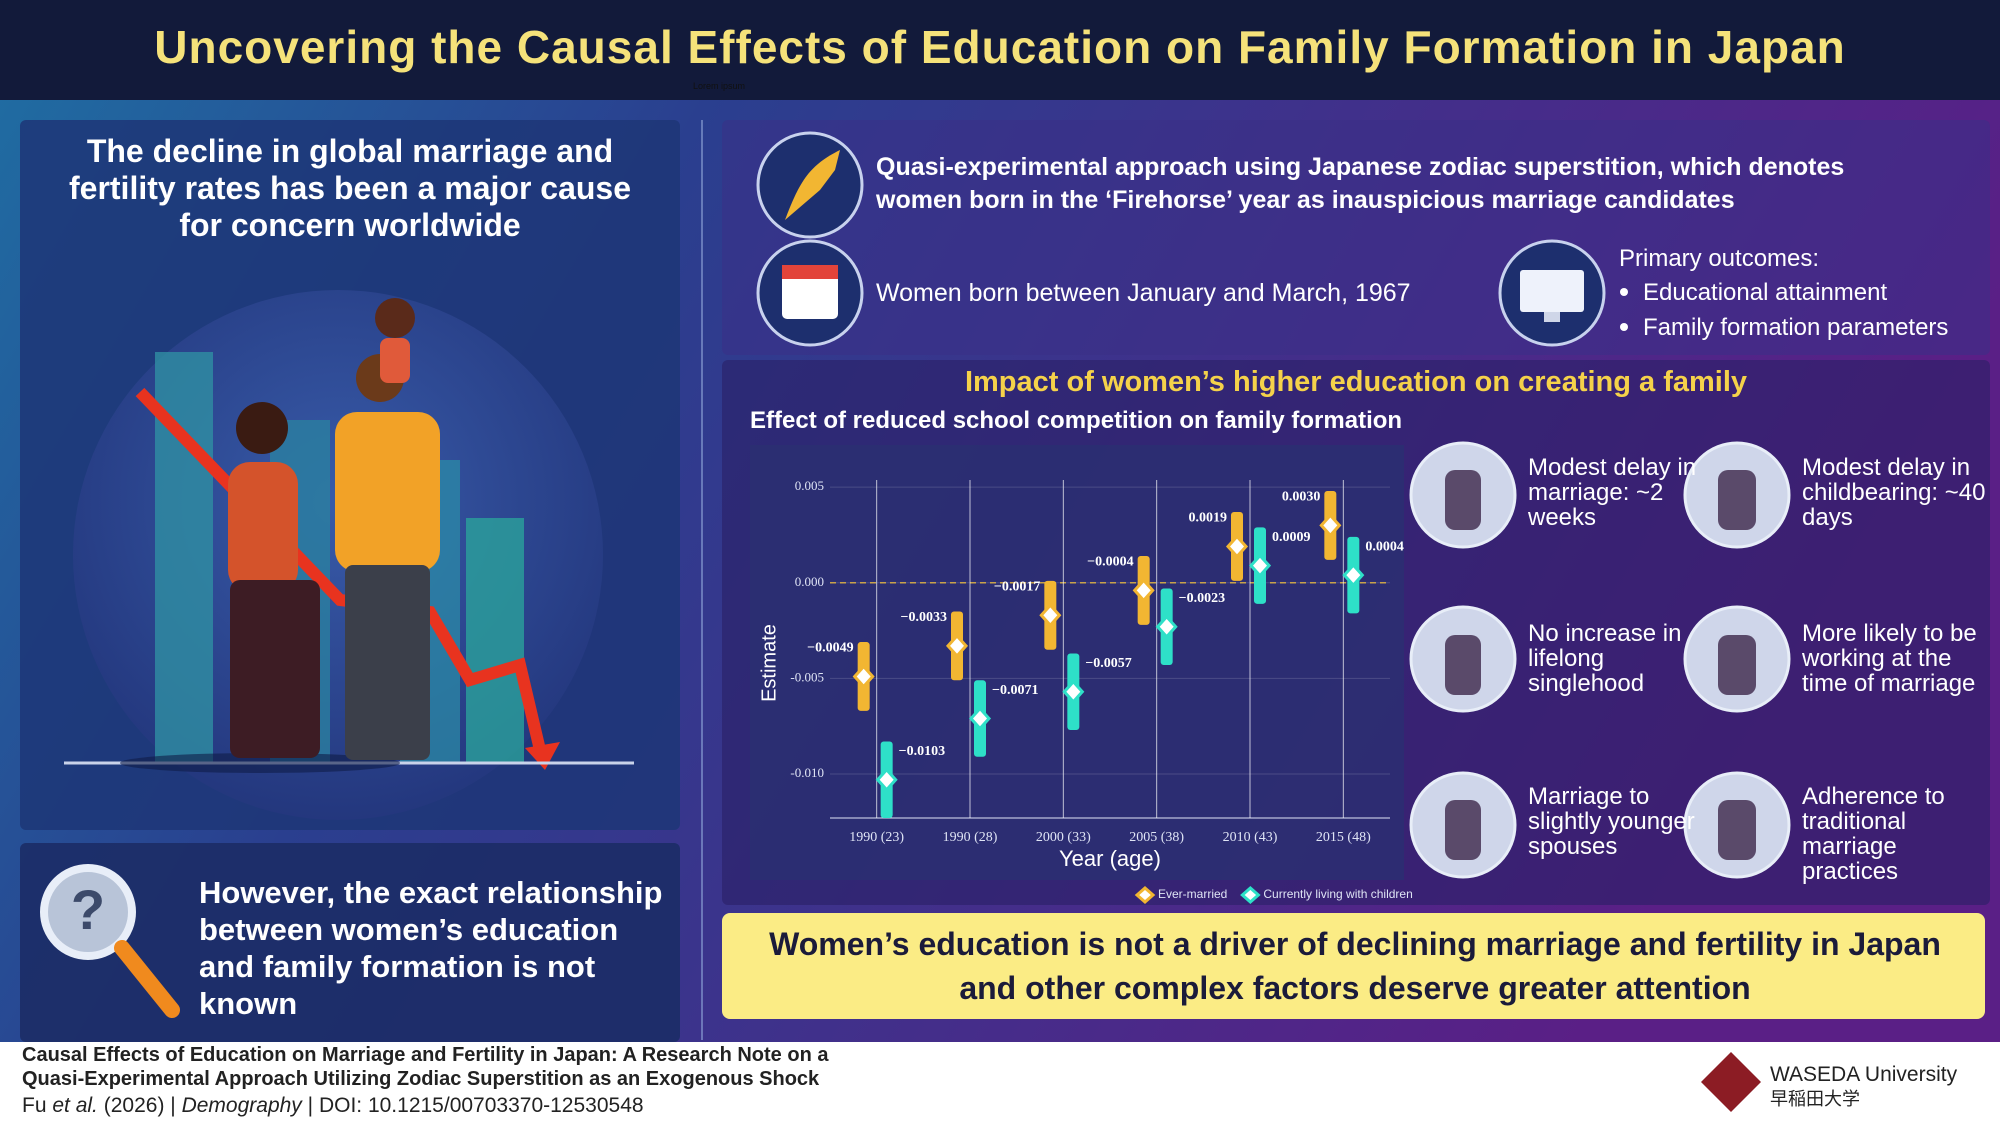  I want to click on header-note: Lorem ipsum, so click(719, 86).